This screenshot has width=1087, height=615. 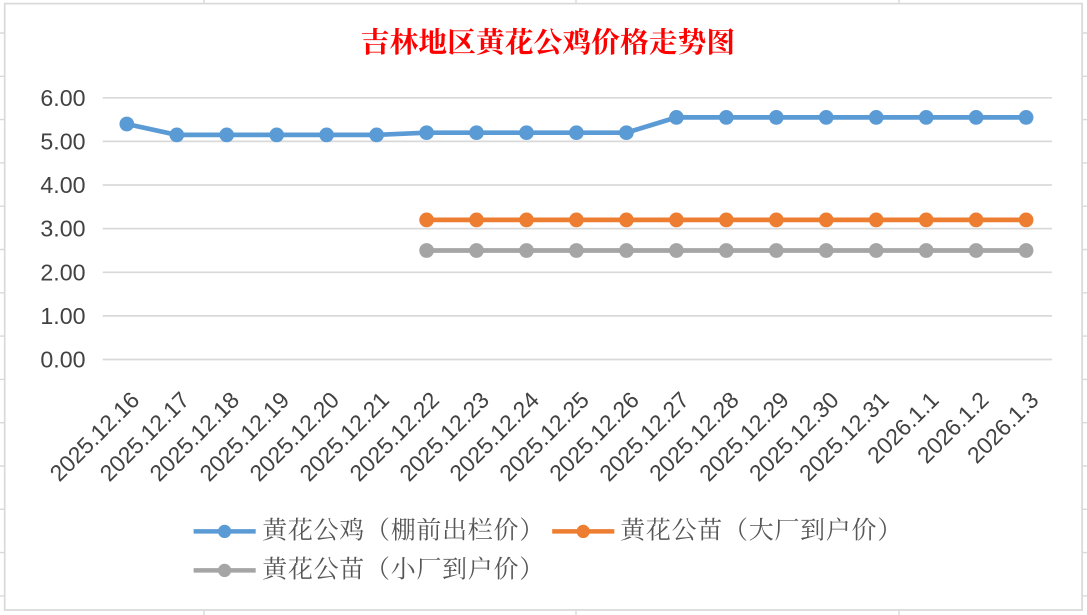 I want to click on svg-text: 3.00, so click(x=62, y=229).